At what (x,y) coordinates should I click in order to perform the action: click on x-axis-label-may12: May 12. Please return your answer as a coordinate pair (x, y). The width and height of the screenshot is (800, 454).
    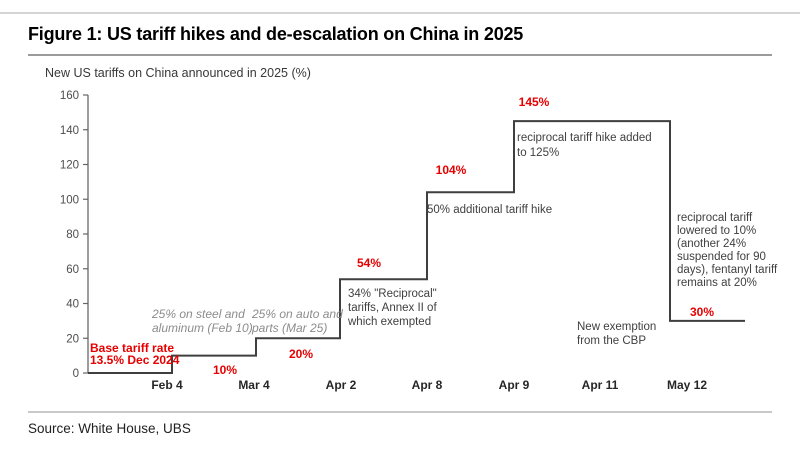
    Looking at the image, I should click on (687, 385).